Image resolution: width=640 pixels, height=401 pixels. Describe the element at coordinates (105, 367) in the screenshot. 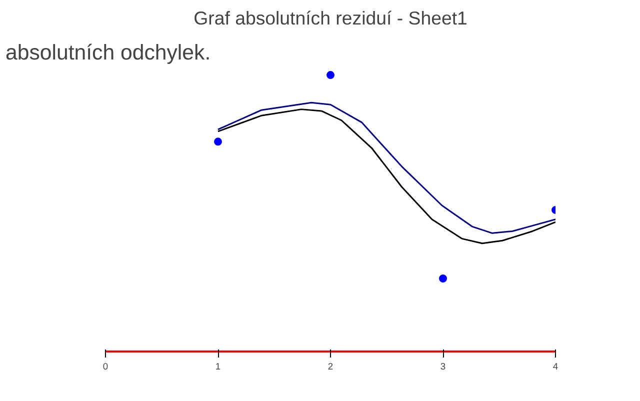

I see `x-tick-label: 0` at that location.